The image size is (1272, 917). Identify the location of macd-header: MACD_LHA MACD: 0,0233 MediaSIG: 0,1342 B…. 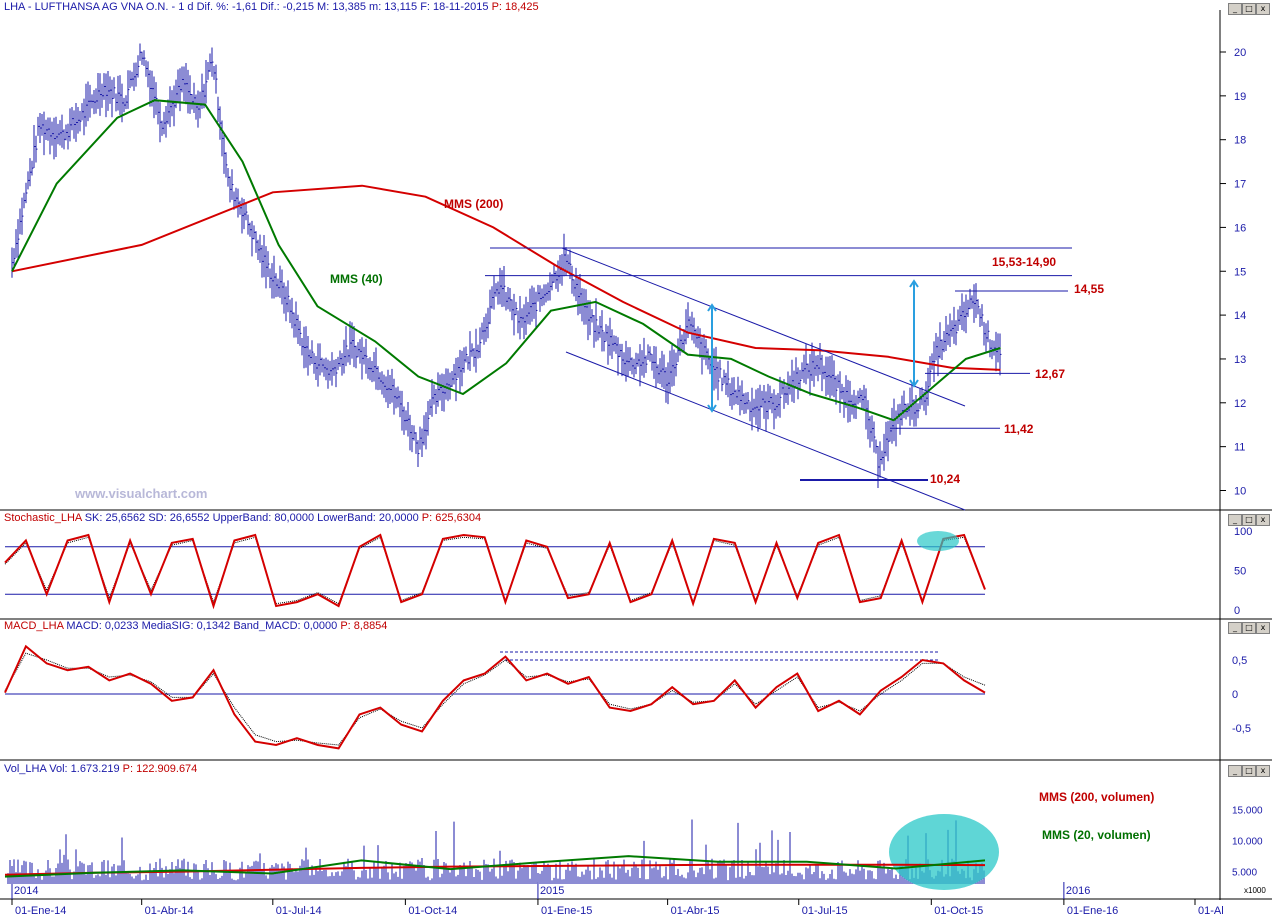
(195, 626).